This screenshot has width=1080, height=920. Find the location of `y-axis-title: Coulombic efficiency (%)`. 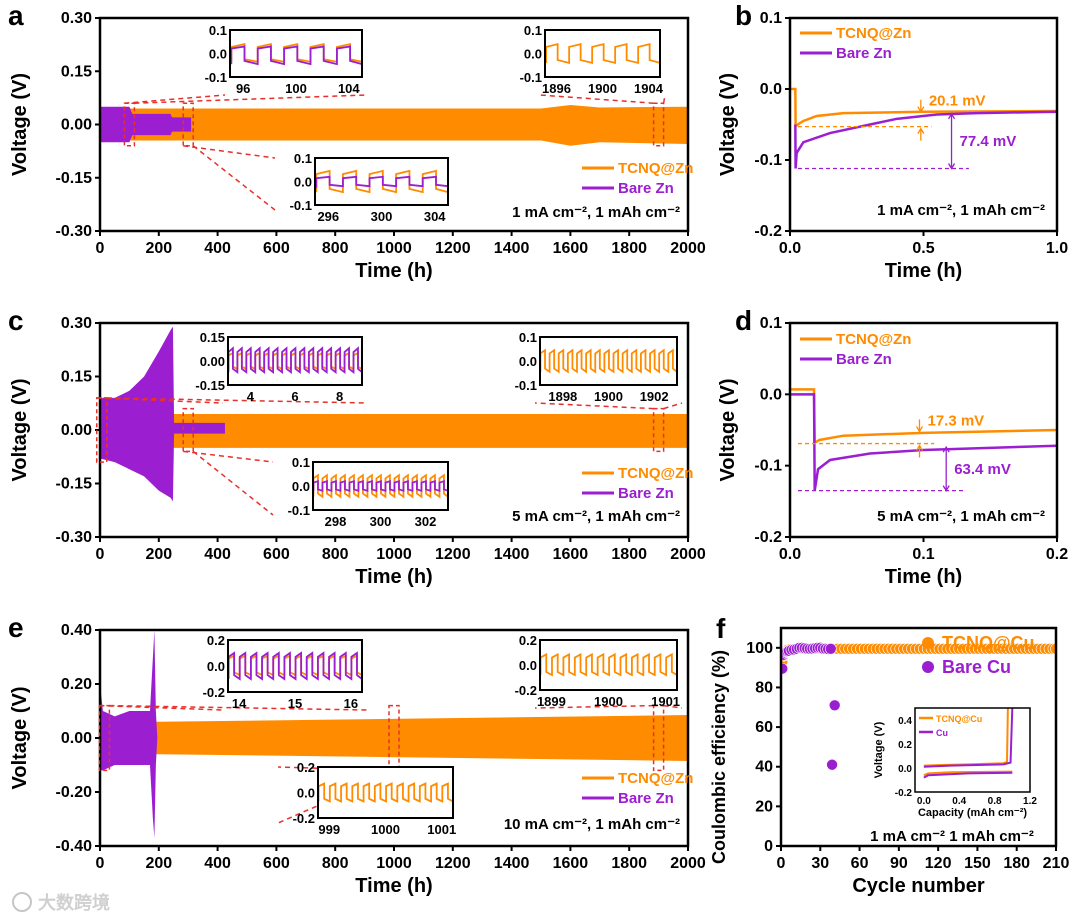

y-axis-title: Coulombic efficiency (%) is located at coordinates (719, 757).